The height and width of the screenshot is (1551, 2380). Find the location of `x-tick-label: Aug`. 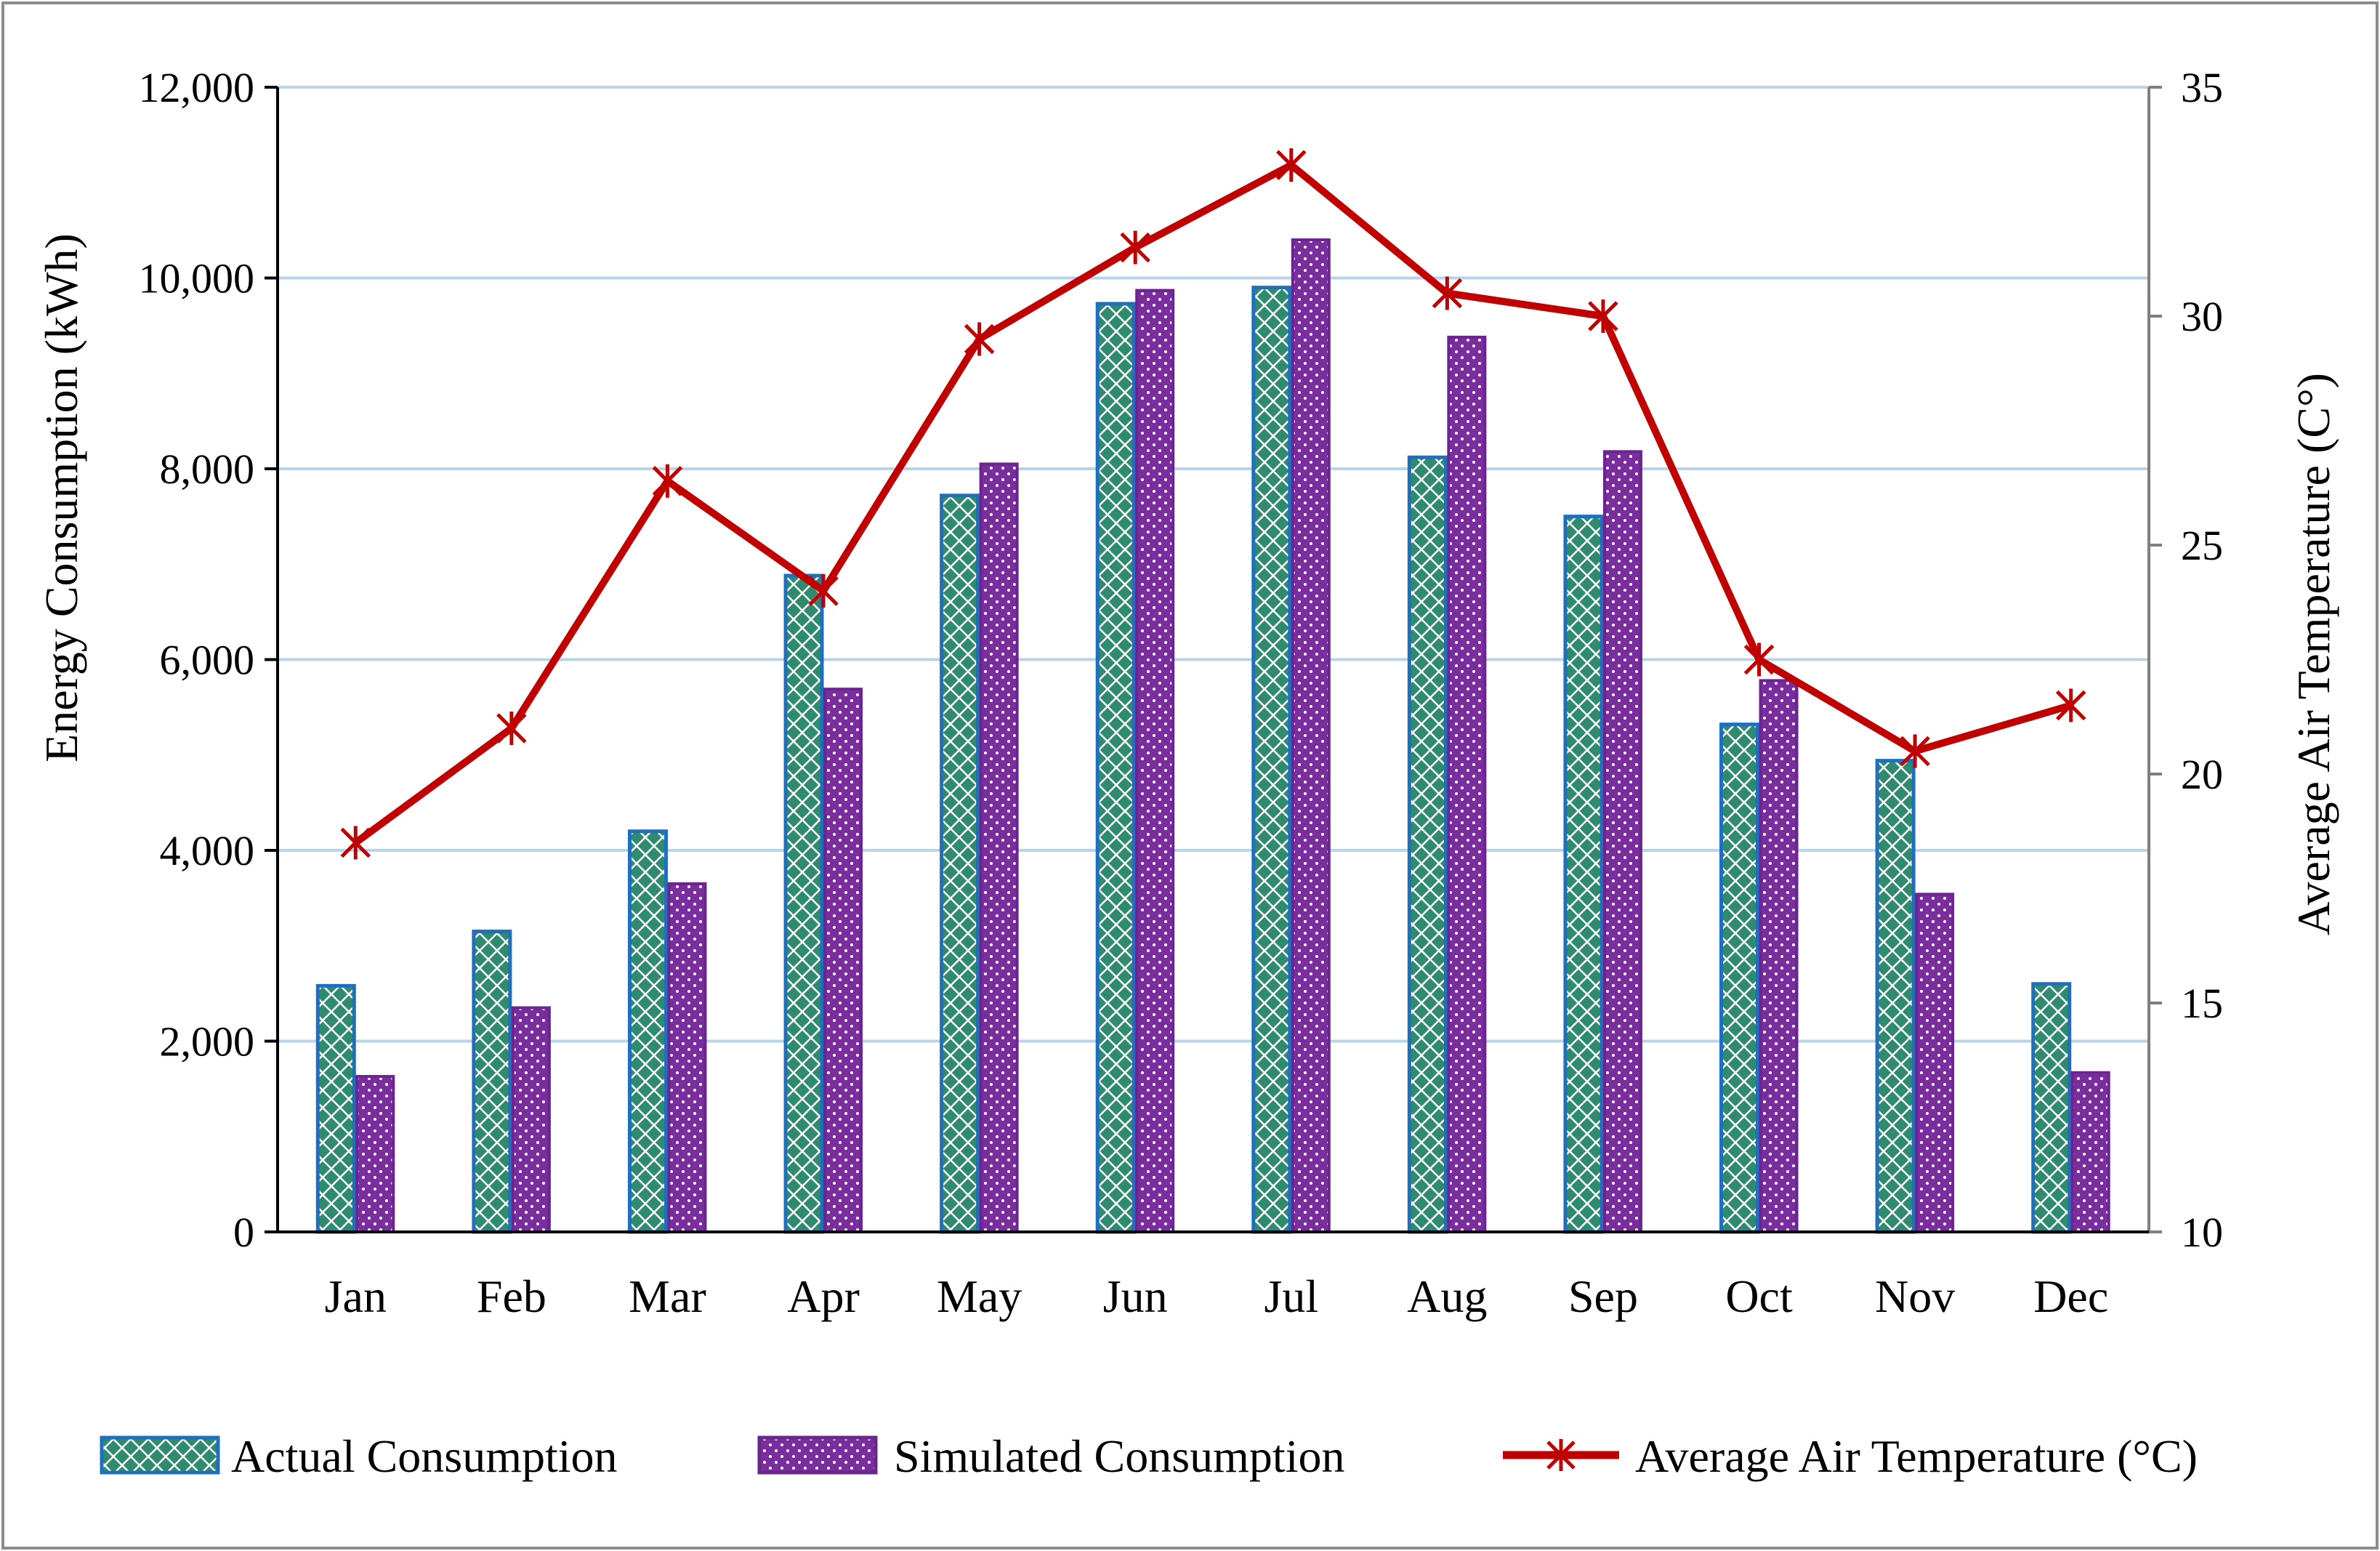

x-tick-label: Aug is located at coordinates (1447, 1296).